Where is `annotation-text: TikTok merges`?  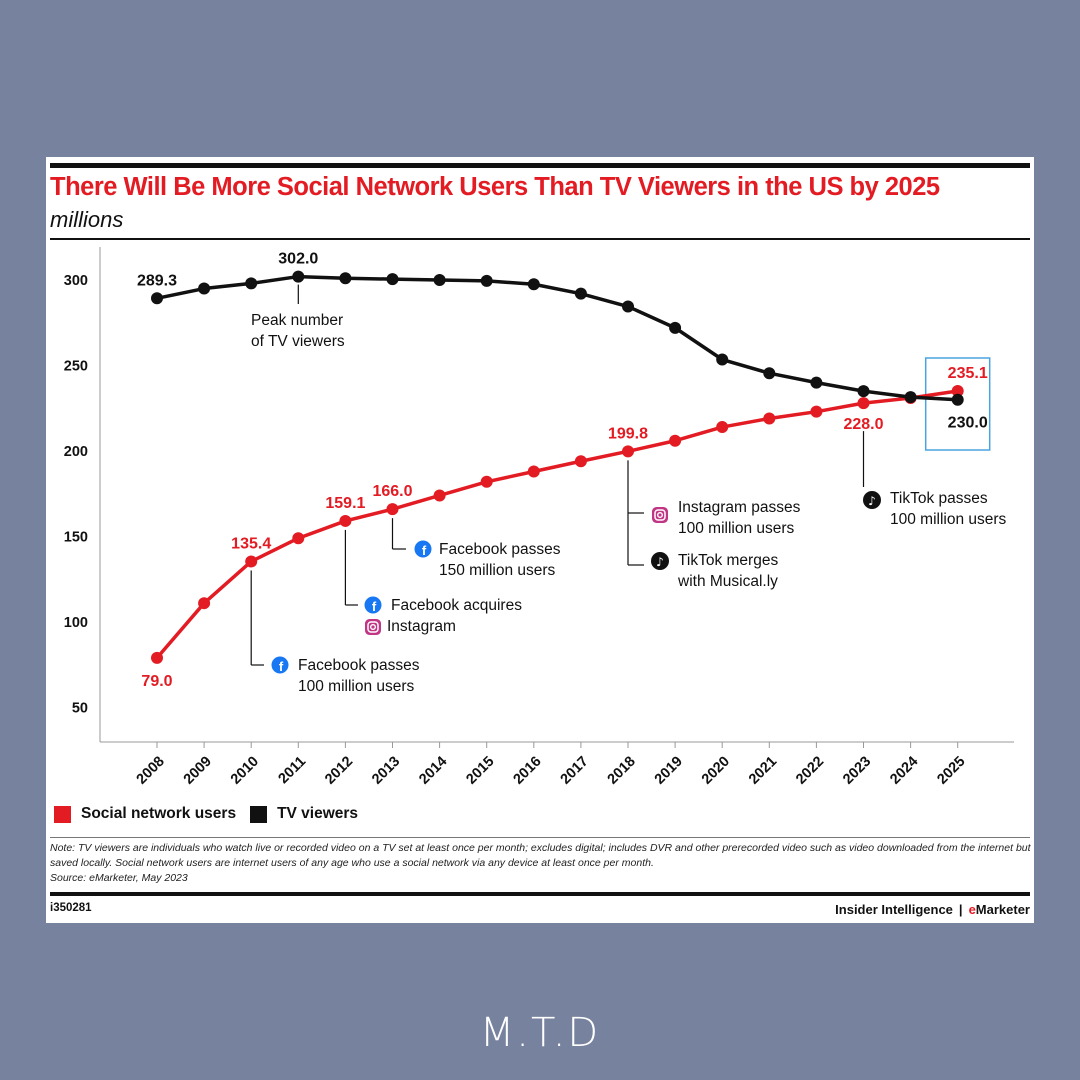 annotation-text: TikTok merges is located at coordinates (728, 560).